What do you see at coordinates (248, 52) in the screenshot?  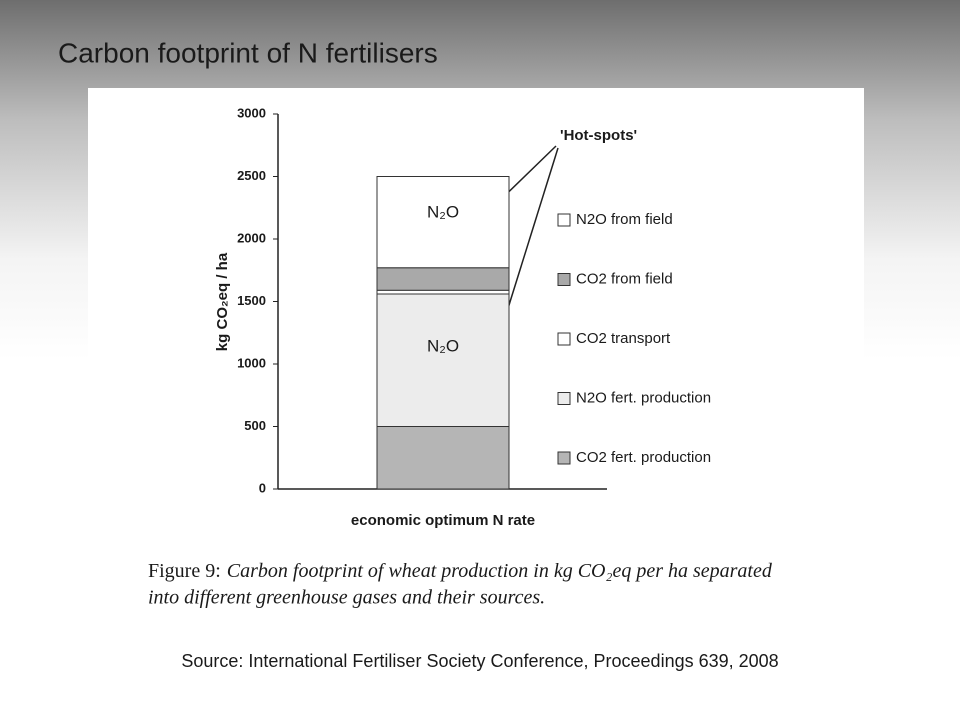 I see `slide-title: Carbon footprint of N fertilisers` at bounding box center [248, 52].